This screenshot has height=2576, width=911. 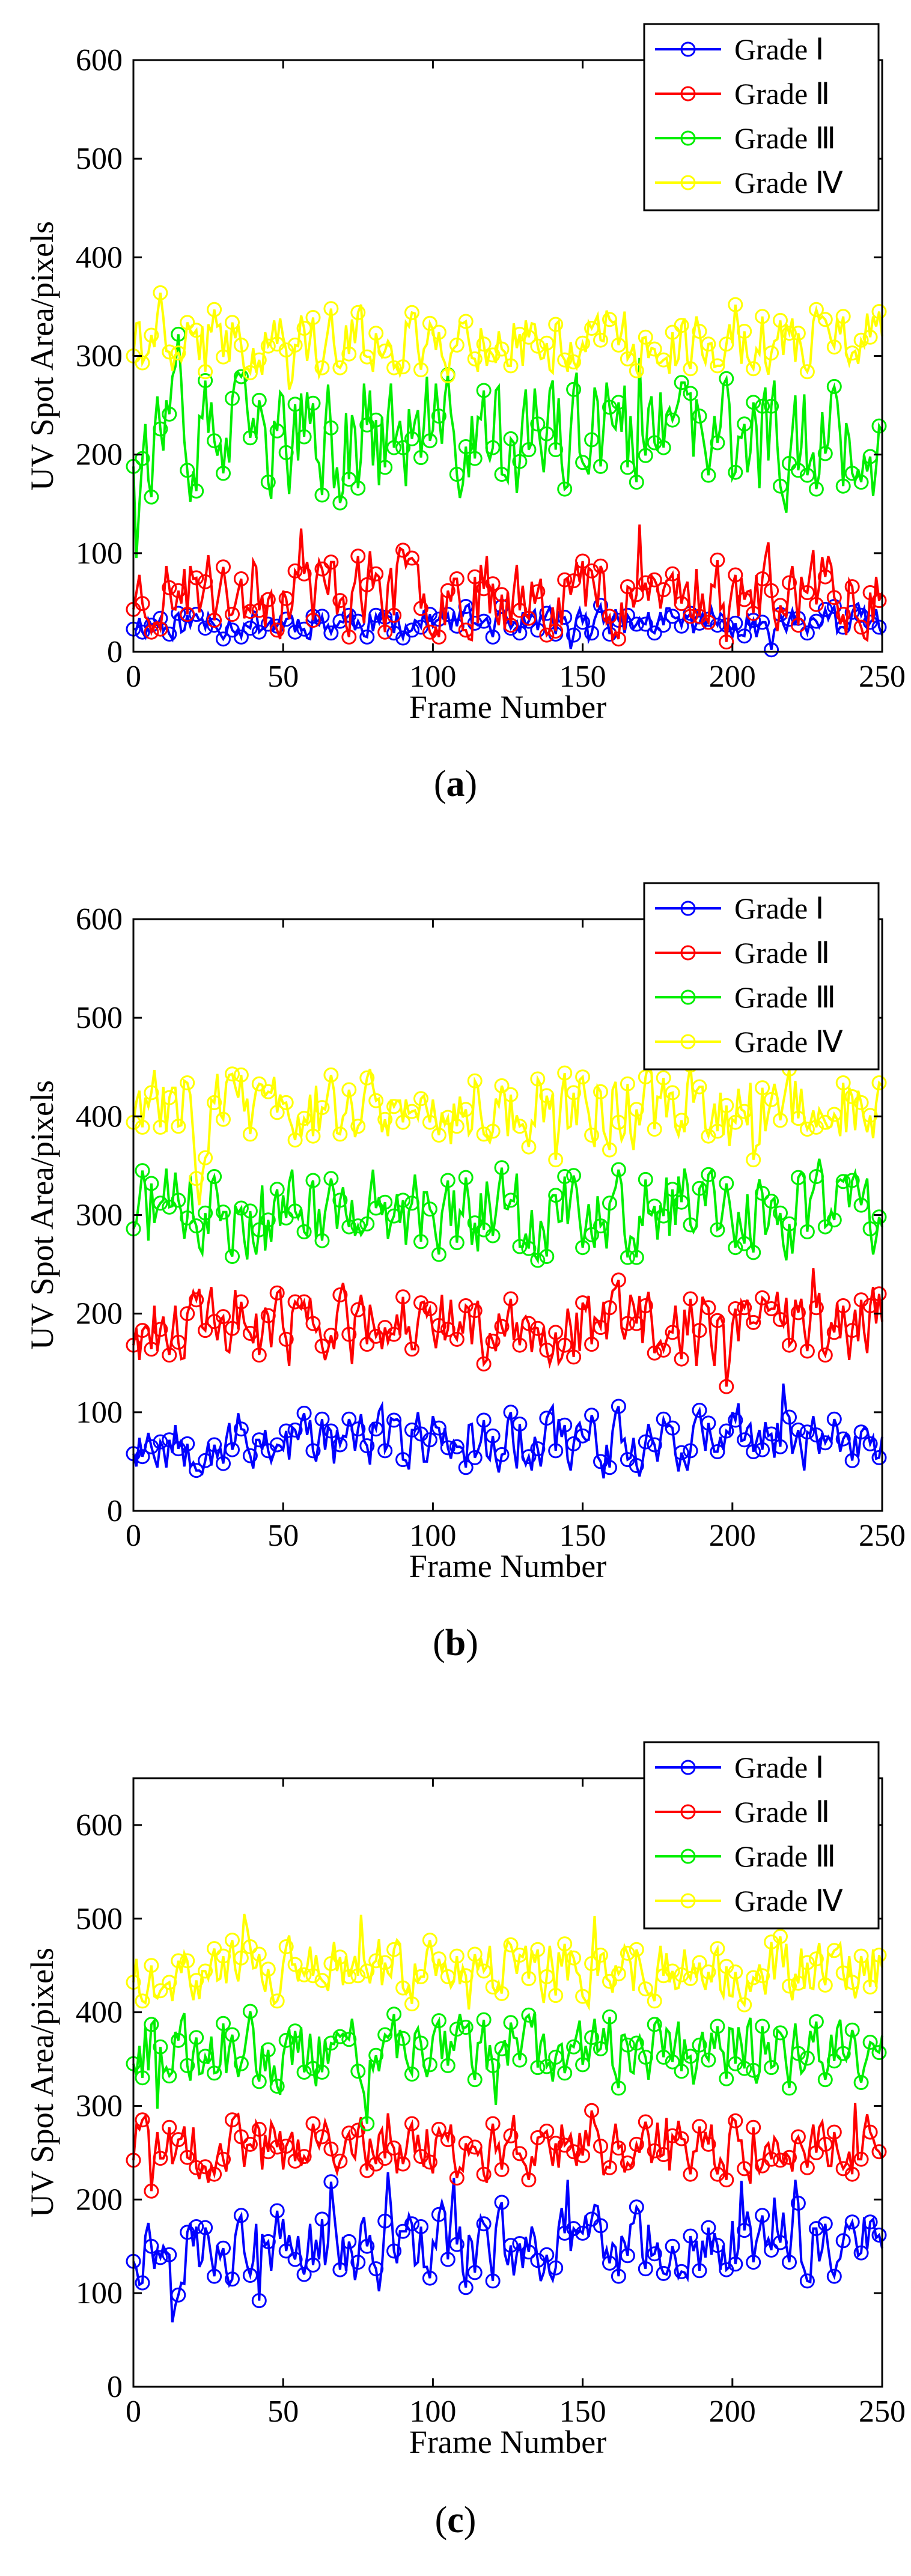 What do you see at coordinates (283, 1536) in the screenshot?
I see `x-tick-label: 50` at bounding box center [283, 1536].